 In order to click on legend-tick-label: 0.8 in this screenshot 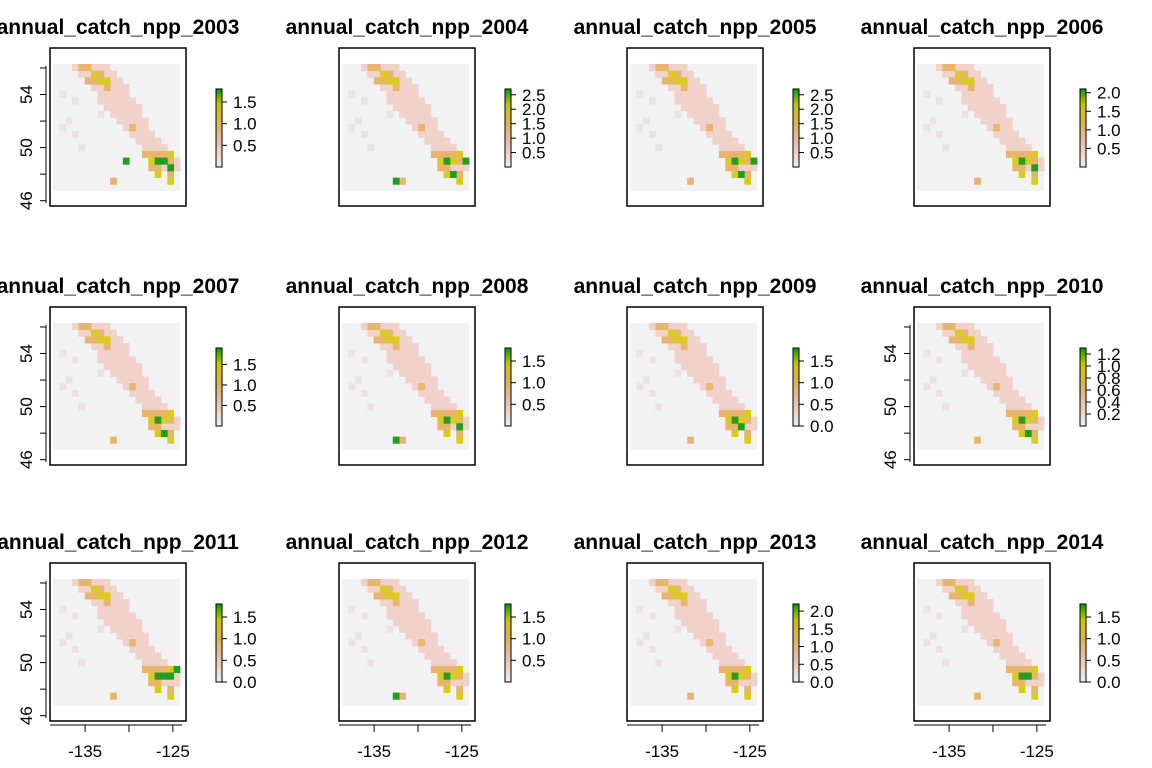, I will do `click(1109, 378)`.